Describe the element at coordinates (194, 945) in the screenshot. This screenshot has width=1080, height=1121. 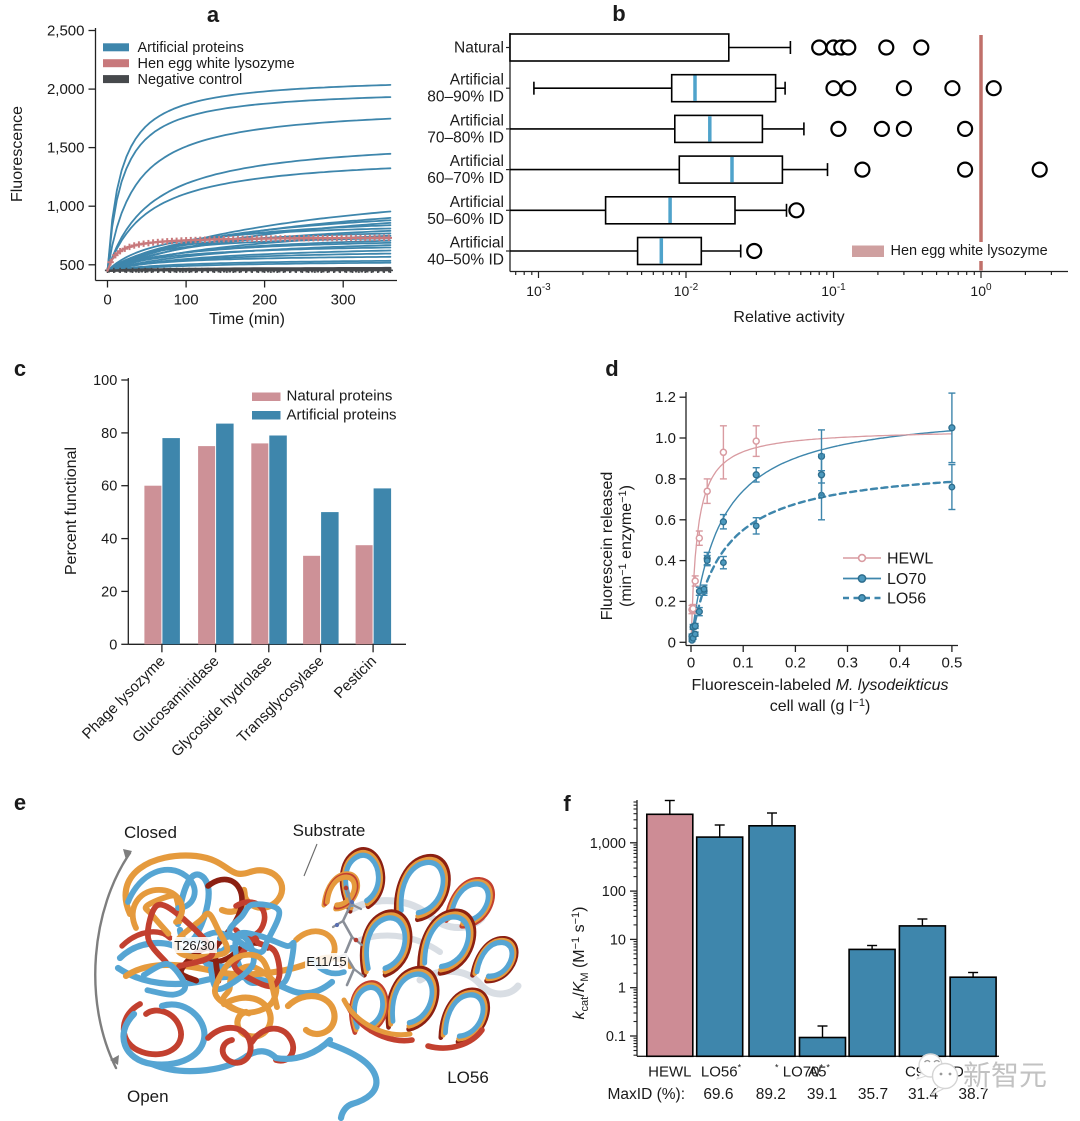
I see `svg-text: T26/30` at that location.